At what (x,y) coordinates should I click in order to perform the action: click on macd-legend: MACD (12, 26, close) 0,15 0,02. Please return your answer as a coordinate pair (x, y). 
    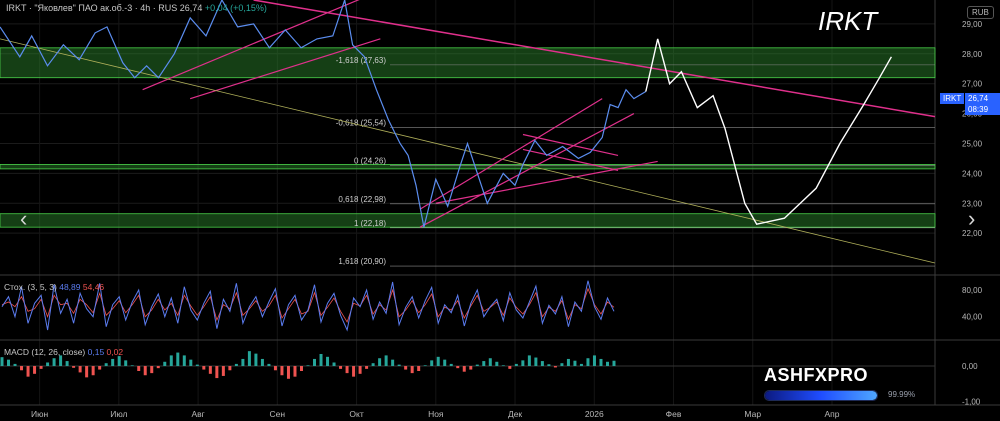
    Looking at the image, I should click on (63, 352).